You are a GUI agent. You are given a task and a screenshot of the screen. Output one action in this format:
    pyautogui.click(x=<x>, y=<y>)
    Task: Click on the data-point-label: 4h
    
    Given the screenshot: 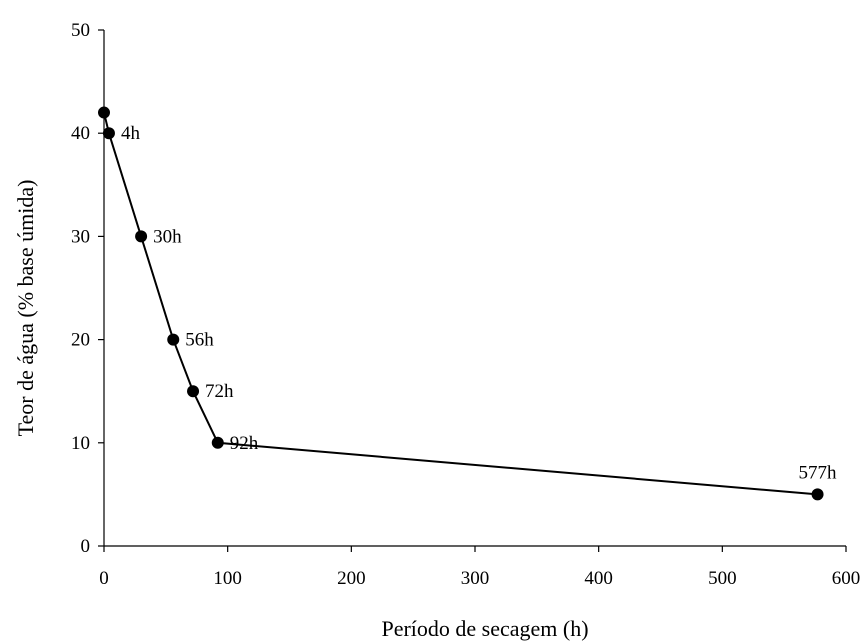 What is the action you would take?
    pyautogui.click(x=130, y=133)
    